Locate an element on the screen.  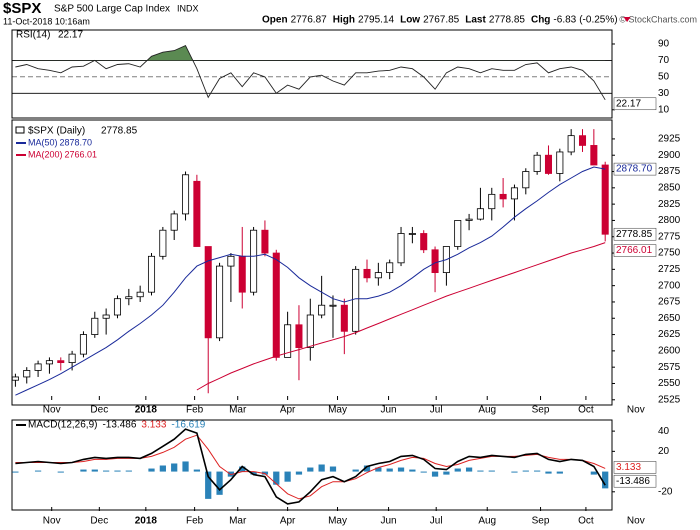
y-tick-label: 2850 is located at coordinates (669, 187).